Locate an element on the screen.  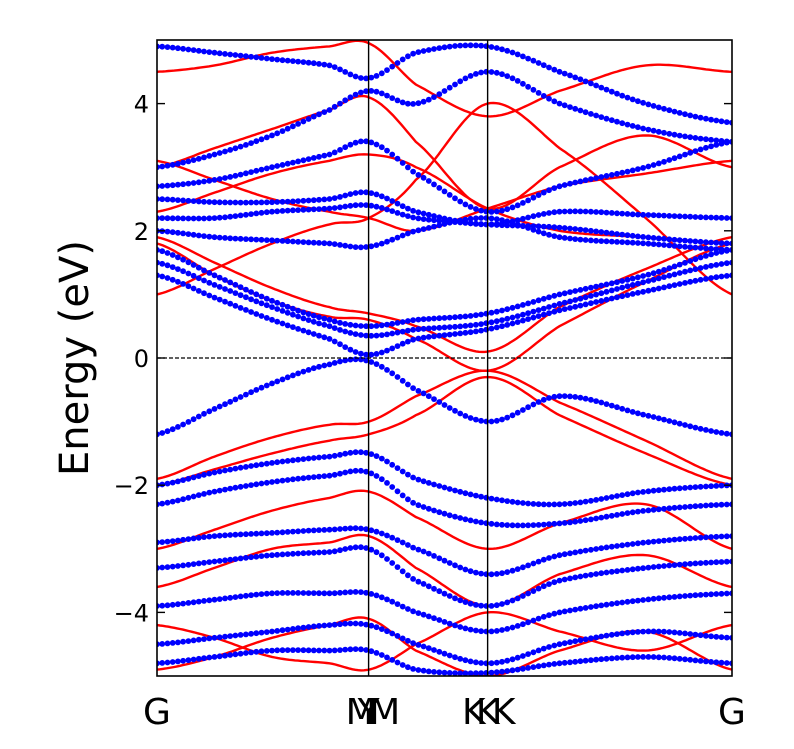
blue-band-series is located at coordinates (444, 176).